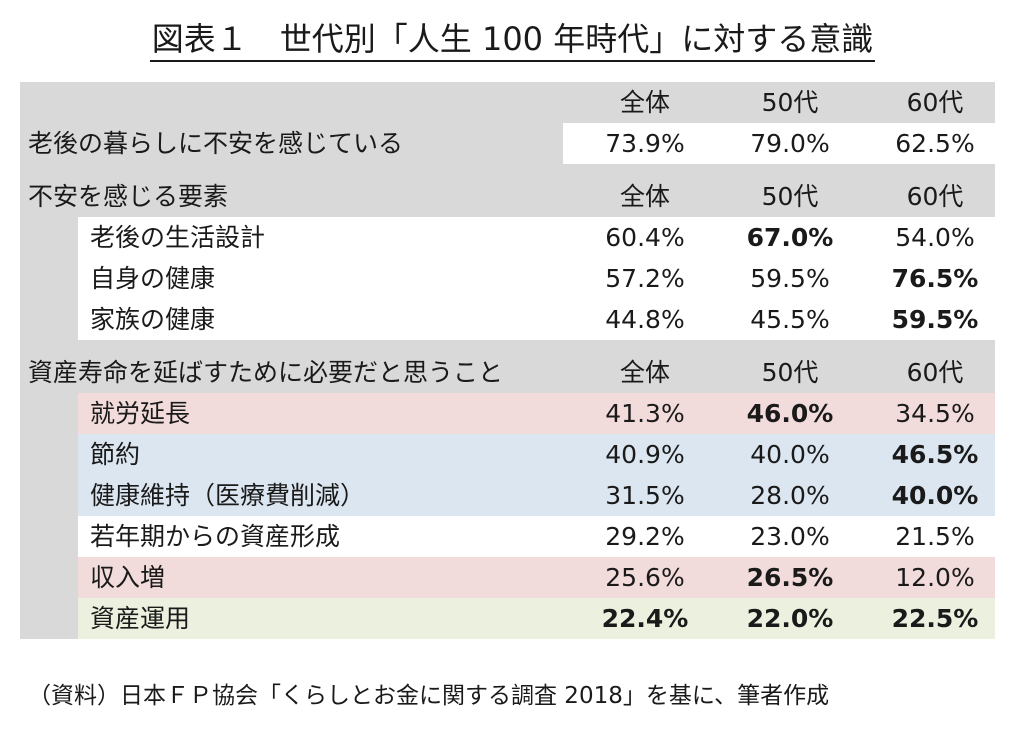  Describe the element at coordinates (645, 413) in the screenshot. I see `value-all: 41.3%` at that location.